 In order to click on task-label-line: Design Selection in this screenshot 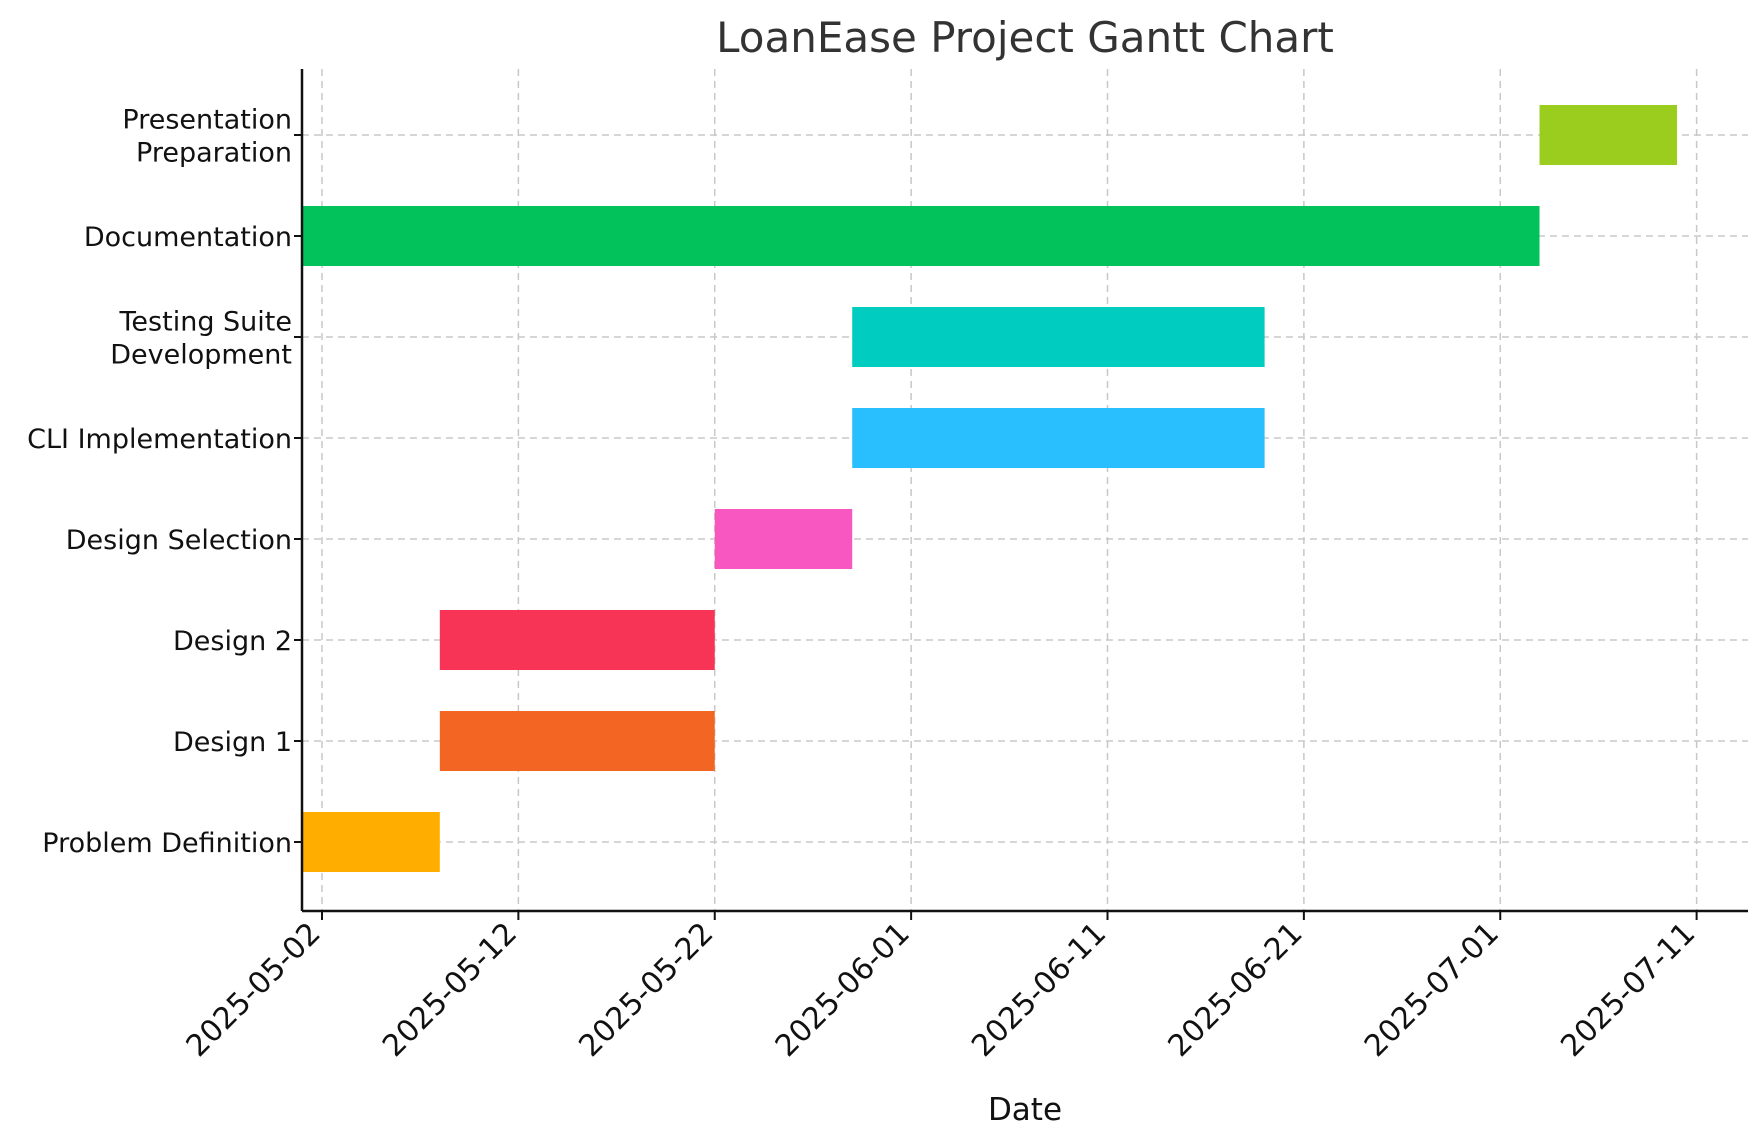, I will do `click(179, 540)`.